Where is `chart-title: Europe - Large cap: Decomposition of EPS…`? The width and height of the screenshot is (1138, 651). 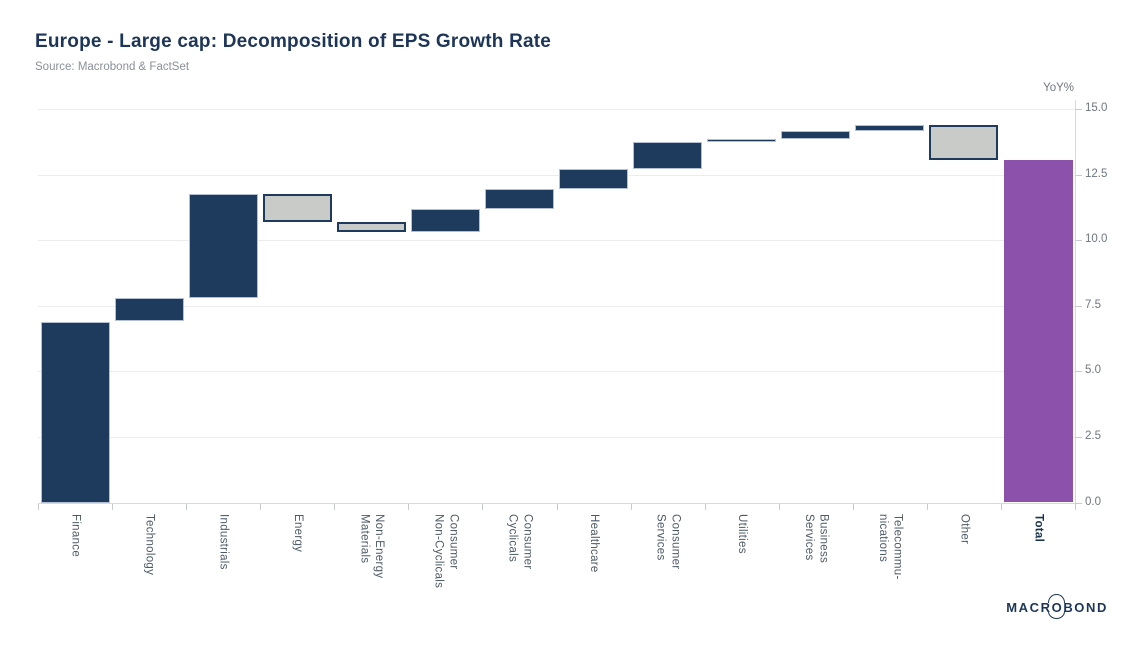
chart-title: Europe - Large cap: Decomposition of EPS… is located at coordinates (293, 41).